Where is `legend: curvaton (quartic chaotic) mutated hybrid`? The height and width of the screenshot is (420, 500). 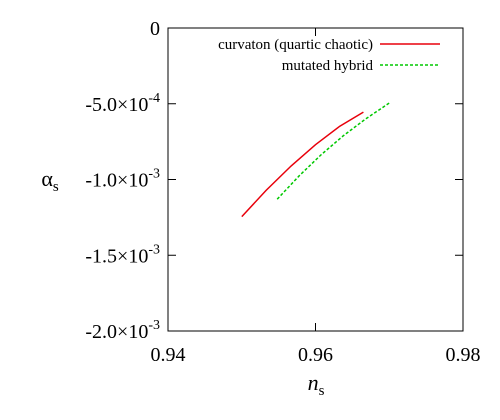 legend: curvaton (quartic chaotic) mutated hybrid is located at coordinates (329, 55).